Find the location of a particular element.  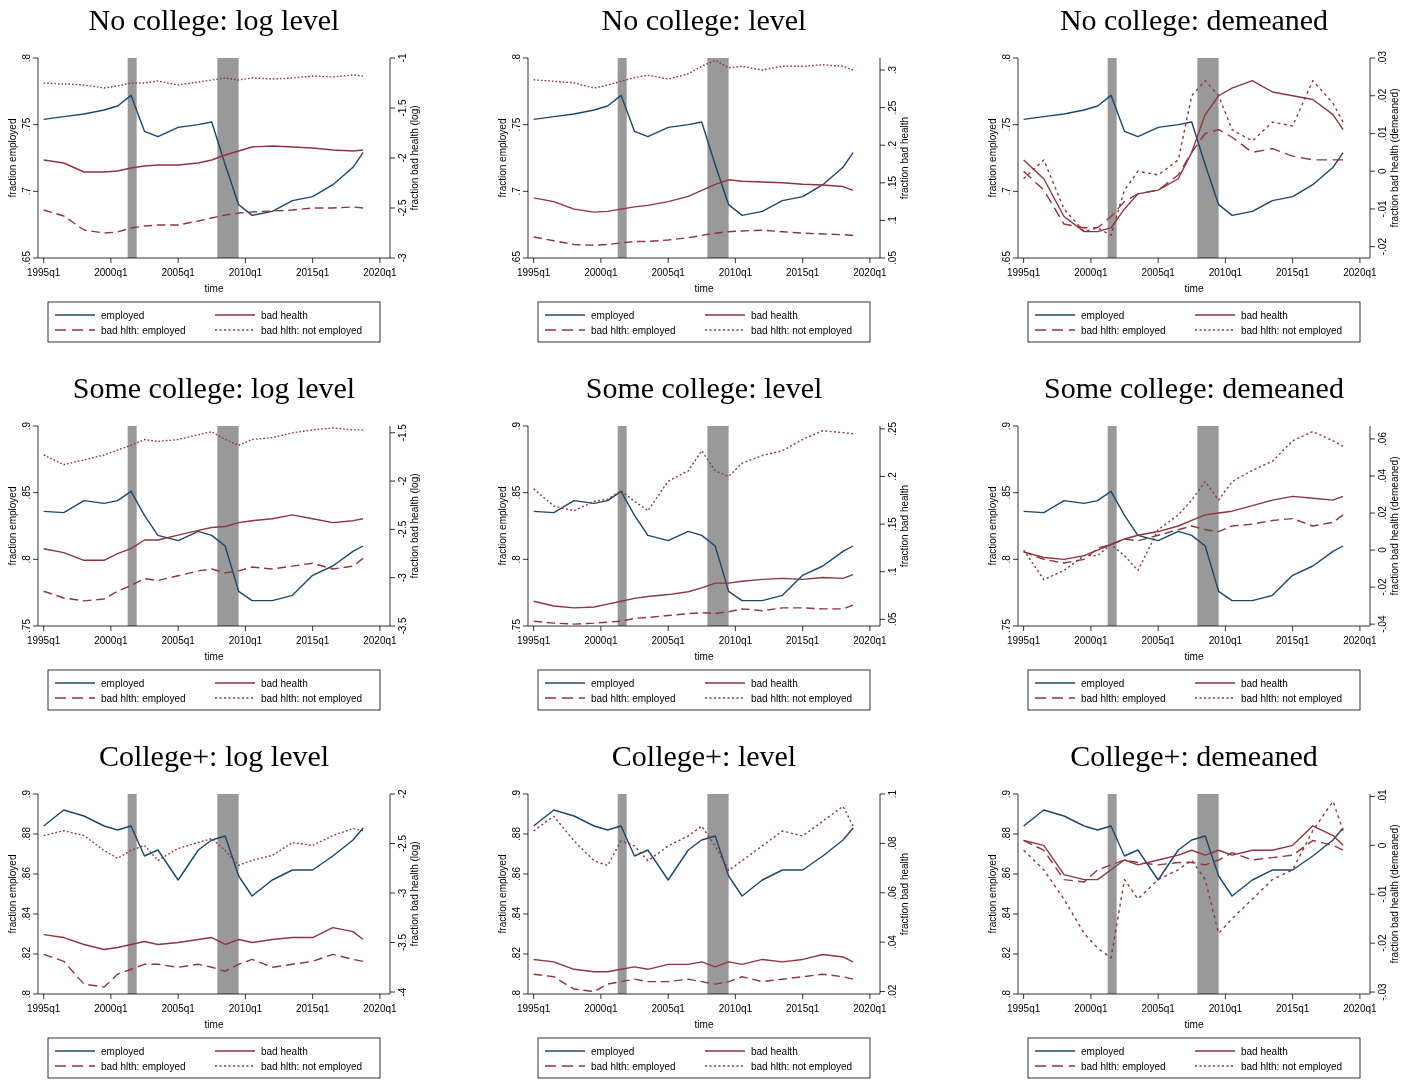

y2-tick-label: -3 is located at coordinates (402, 577).